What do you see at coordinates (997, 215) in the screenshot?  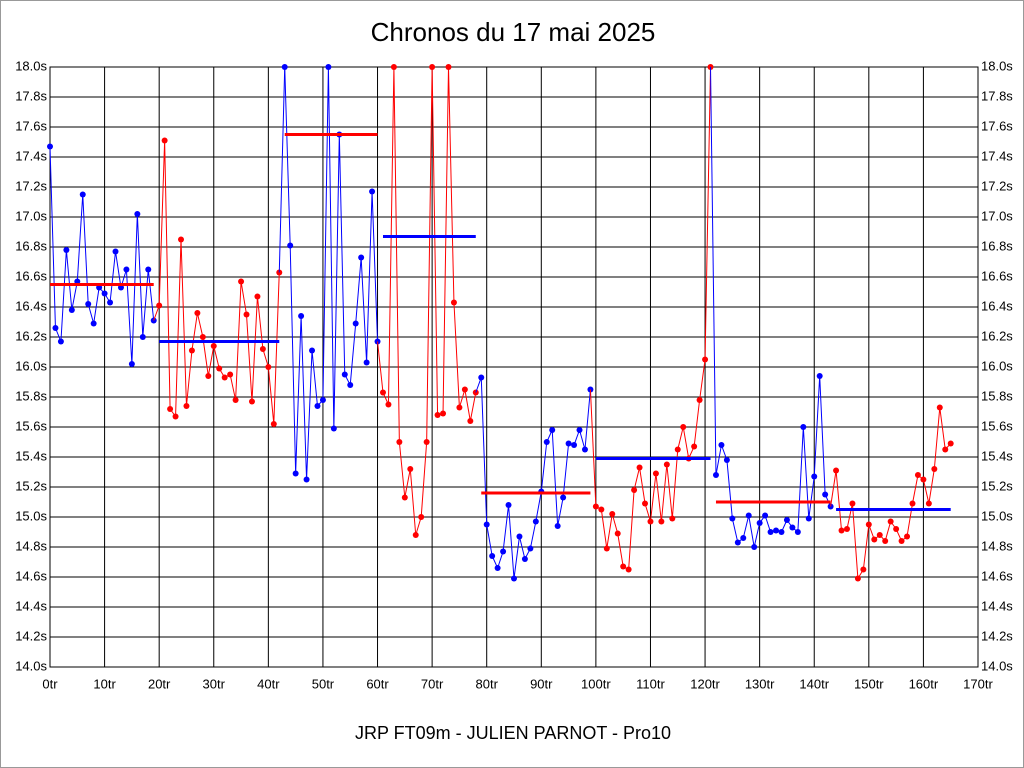 I see `y2-tick-label: 17.0s` at bounding box center [997, 215].